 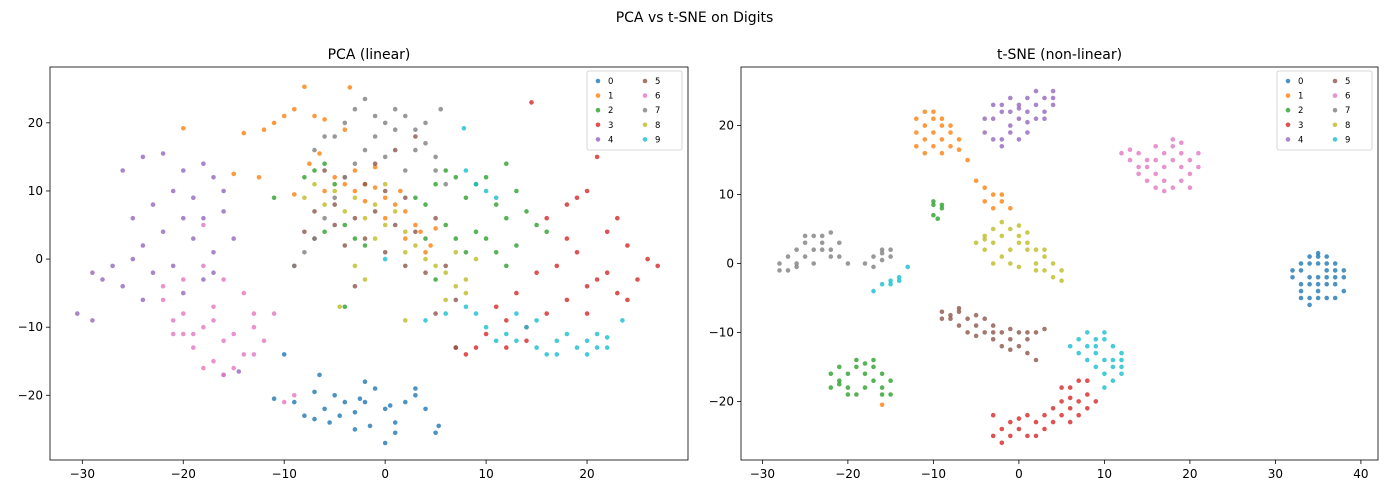 What do you see at coordinates (1300, 111) in the screenshot?
I see `tsne-legend-label-2: 2` at bounding box center [1300, 111].